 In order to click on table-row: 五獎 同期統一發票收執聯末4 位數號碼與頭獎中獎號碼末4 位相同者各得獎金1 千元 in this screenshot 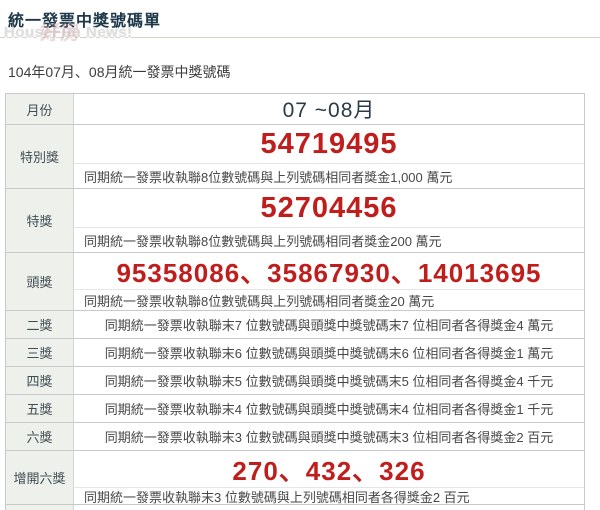, I will do `click(295, 408)`.